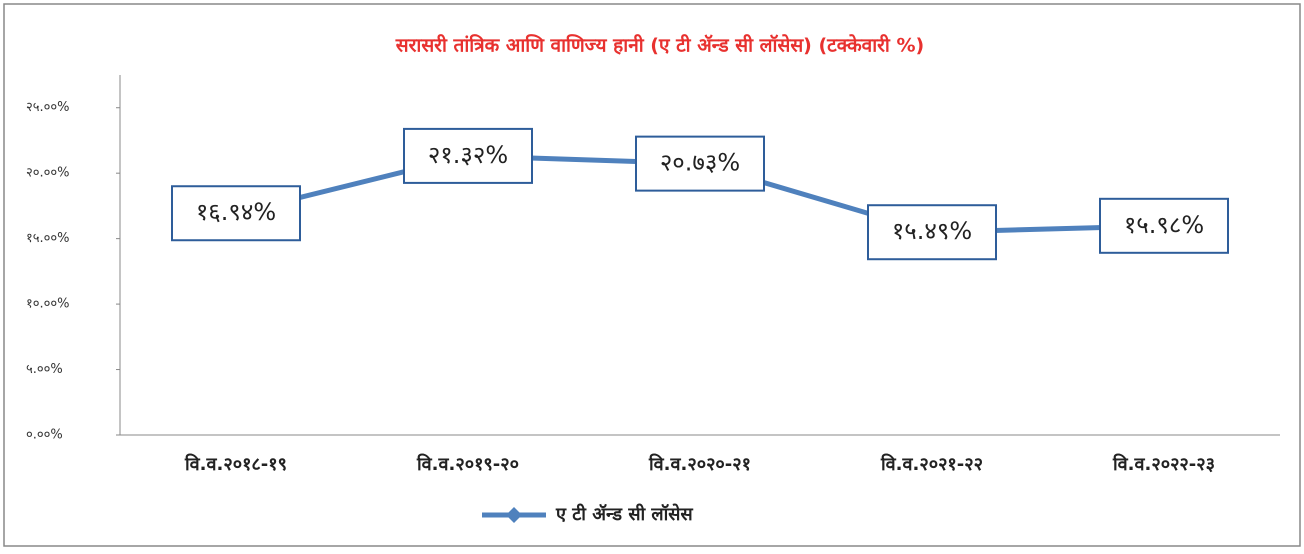 This screenshot has height=554, width=1304. I want to click on y-tick-label: २०.००%, so click(48, 173).